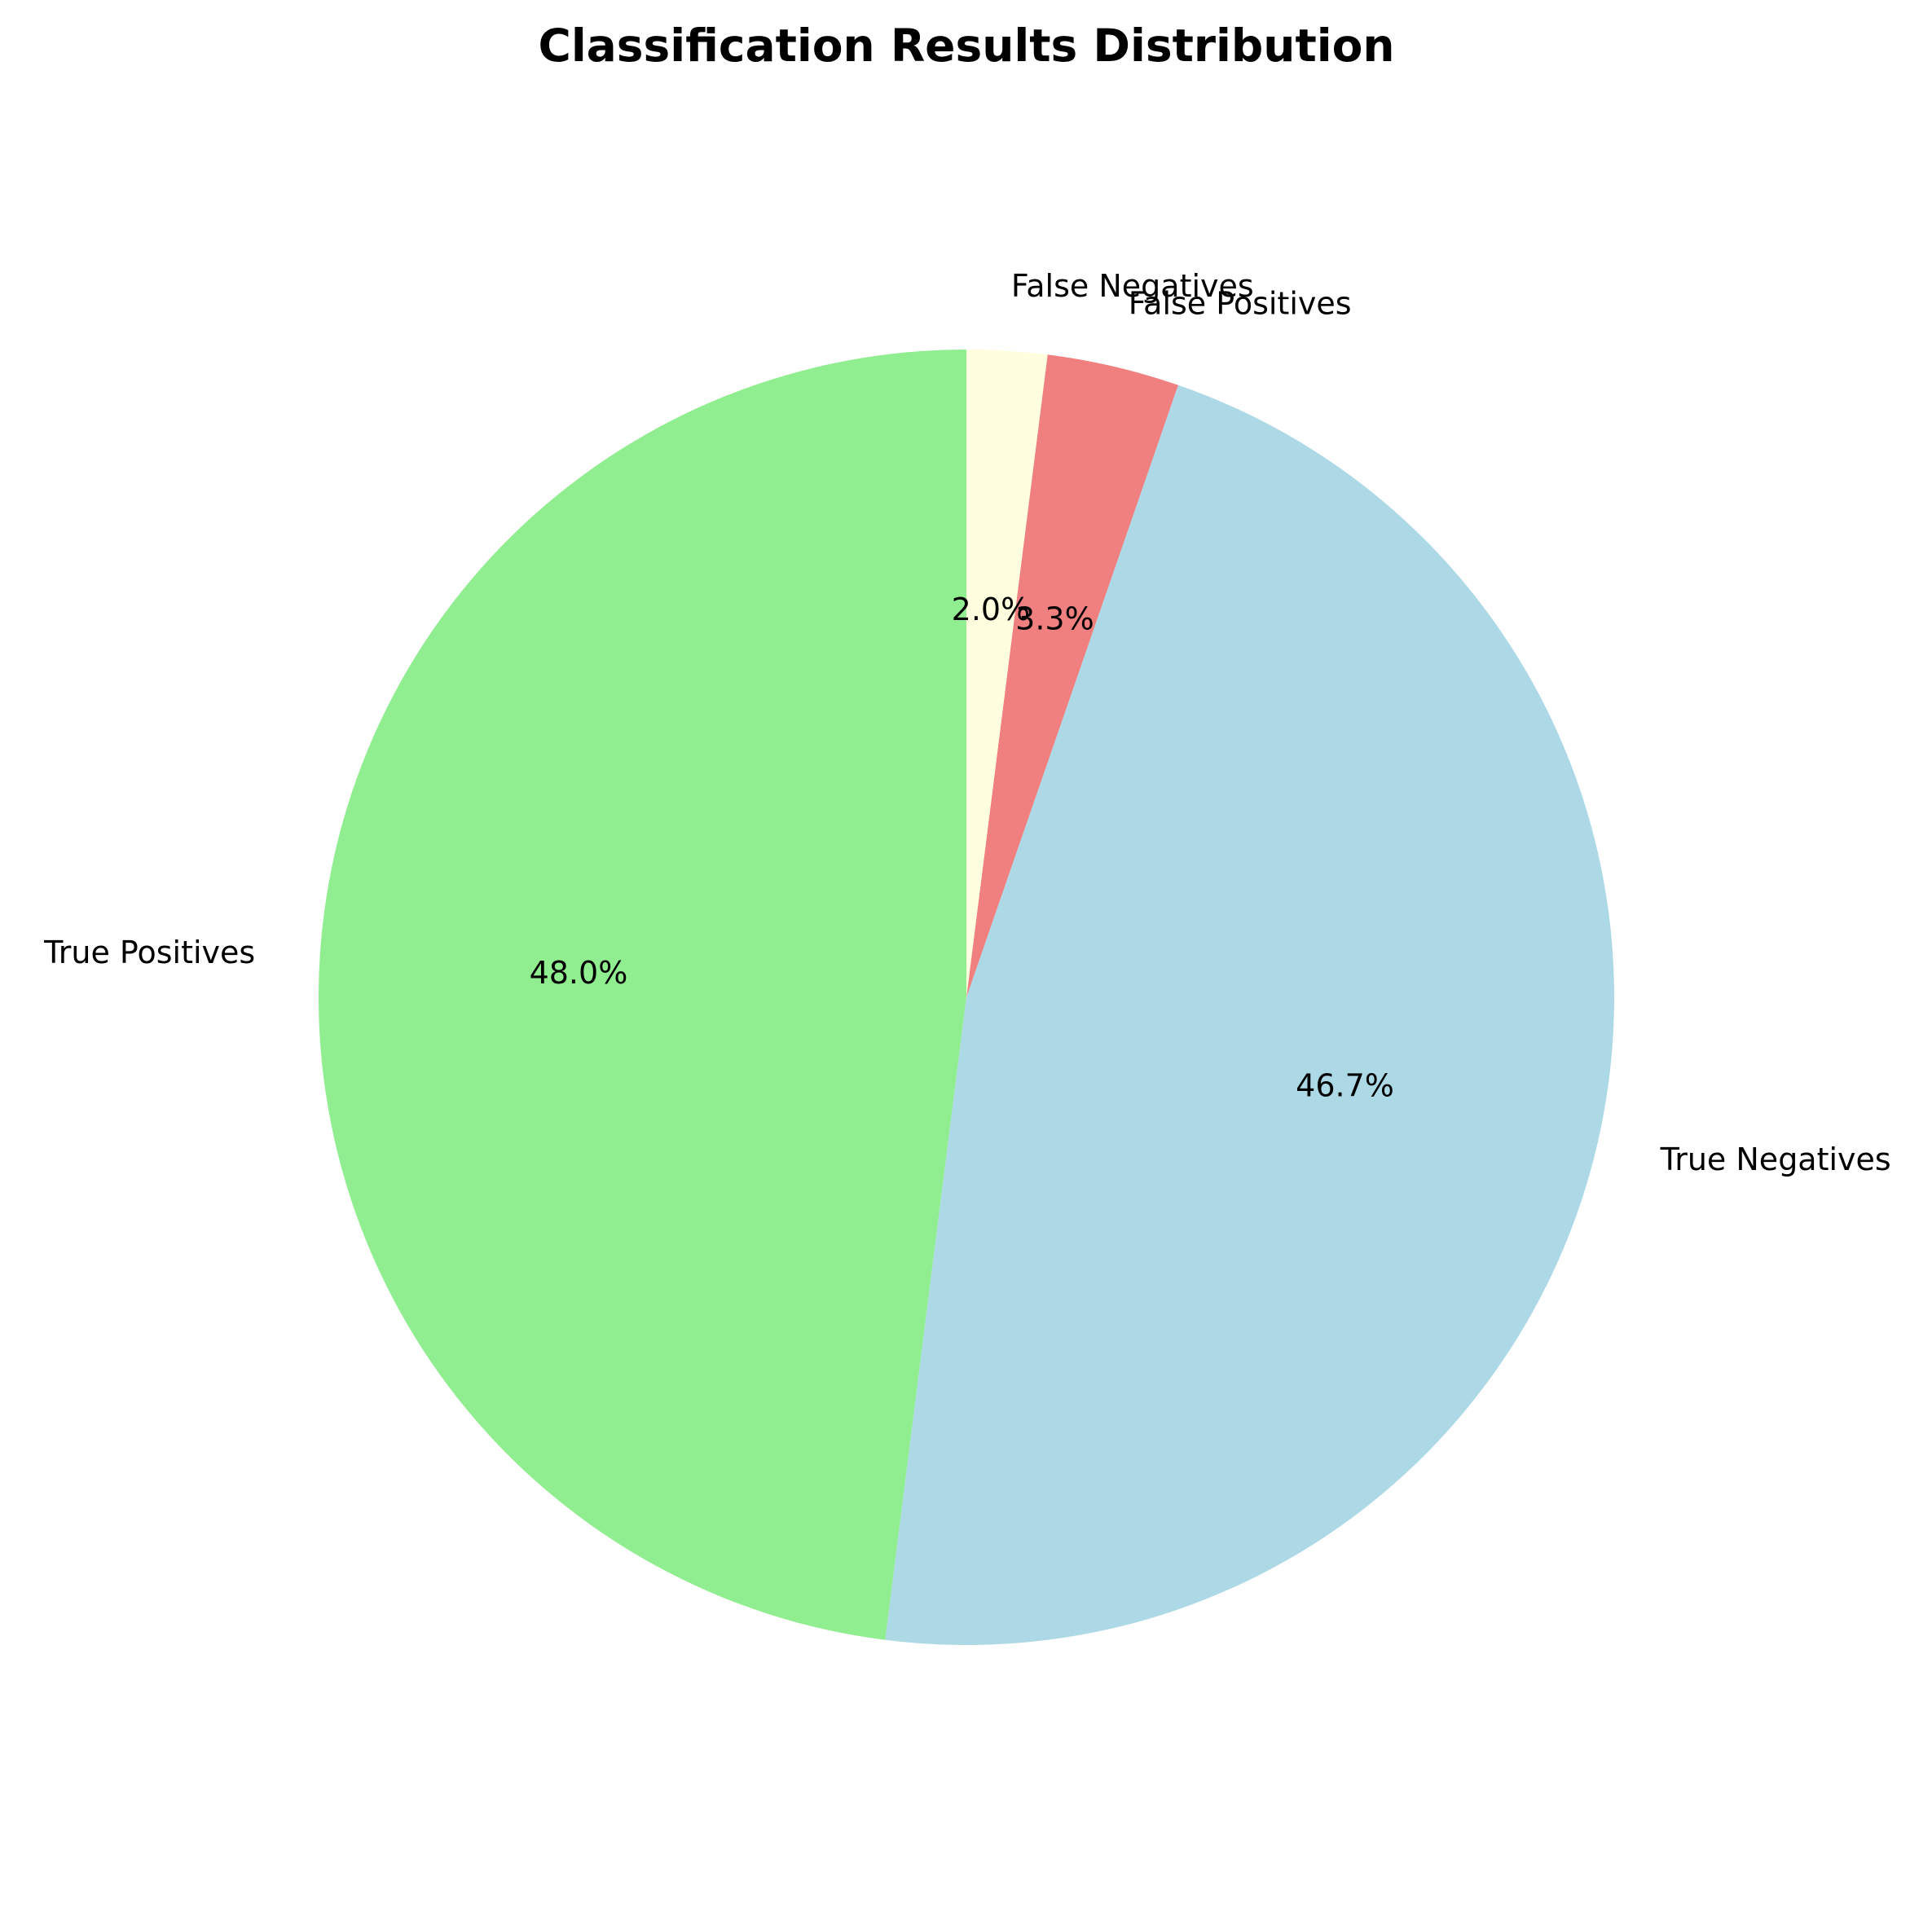 The image size is (1932, 1931). What do you see at coordinates (992, 609) in the screenshot?
I see `slice-percent-false-negatives: 2.0%` at bounding box center [992, 609].